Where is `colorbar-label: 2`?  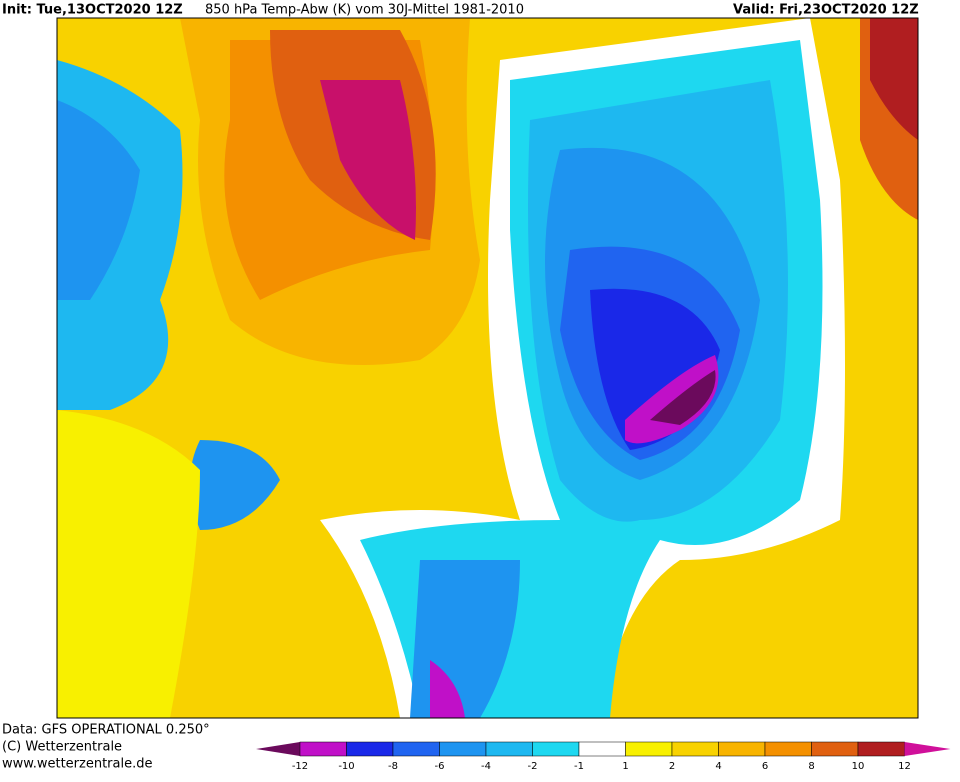
colorbar-label: 2 is located at coordinates (672, 766).